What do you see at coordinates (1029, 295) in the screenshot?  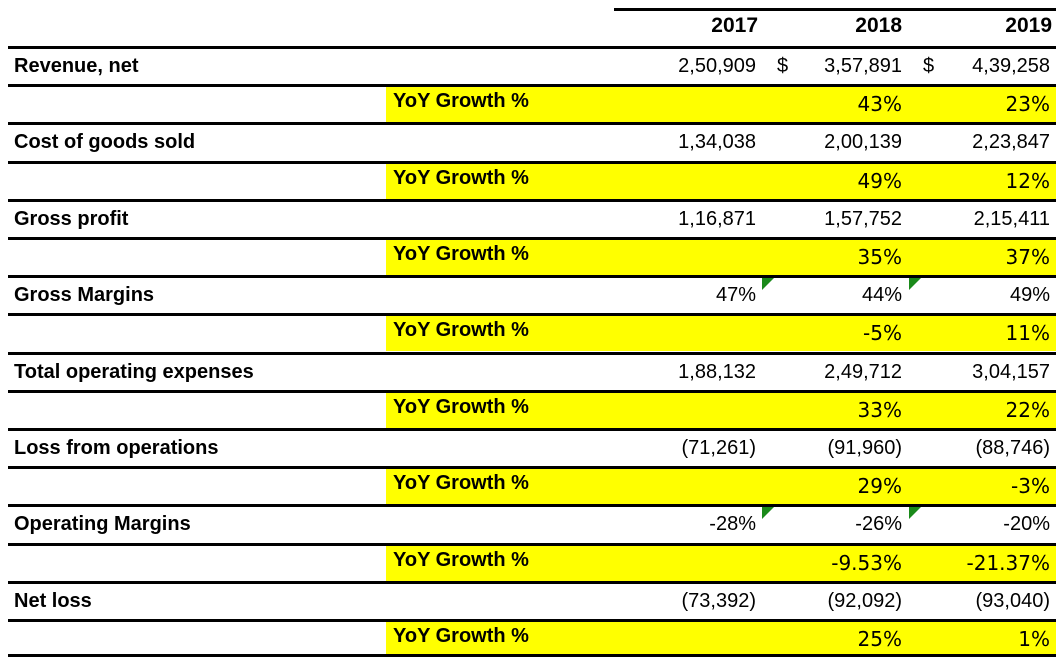 I see `value-cell-2019: 49%` at bounding box center [1029, 295].